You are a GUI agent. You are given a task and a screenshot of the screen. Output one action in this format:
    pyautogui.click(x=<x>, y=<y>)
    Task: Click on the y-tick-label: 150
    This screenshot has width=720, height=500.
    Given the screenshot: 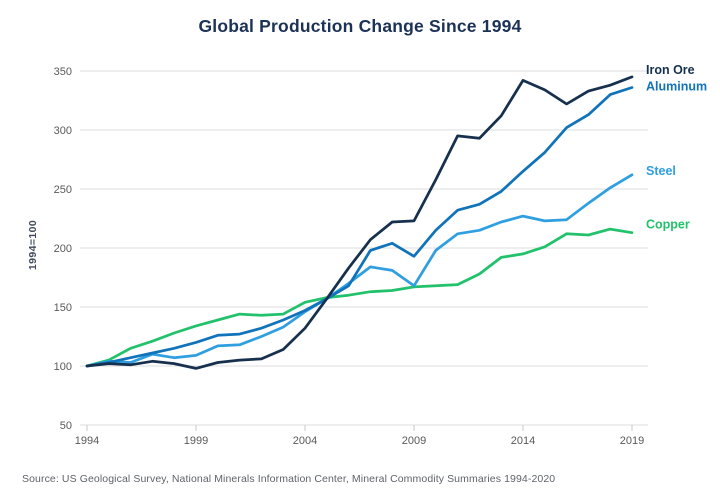 What is the action you would take?
    pyautogui.click(x=63, y=308)
    